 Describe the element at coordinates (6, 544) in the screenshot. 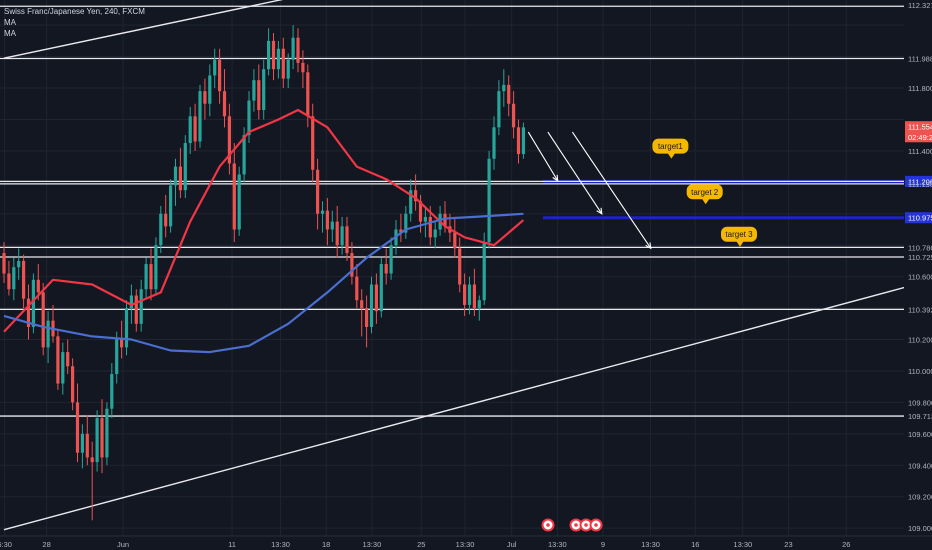

I see `time-label: 6:30` at that location.